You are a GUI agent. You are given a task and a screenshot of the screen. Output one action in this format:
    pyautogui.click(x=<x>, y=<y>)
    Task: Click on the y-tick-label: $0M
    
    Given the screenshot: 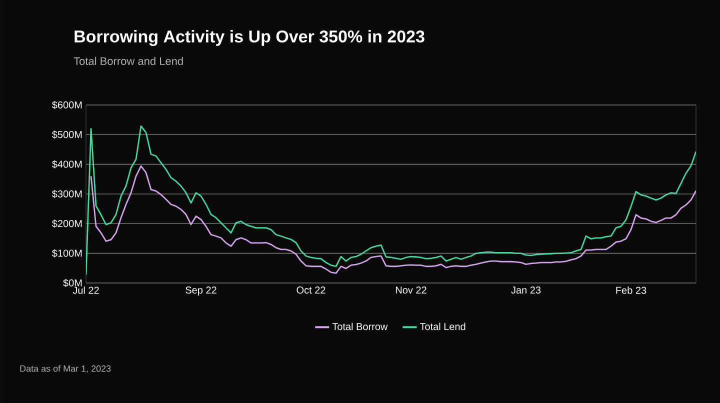 What is the action you would take?
    pyautogui.click(x=72, y=283)
    